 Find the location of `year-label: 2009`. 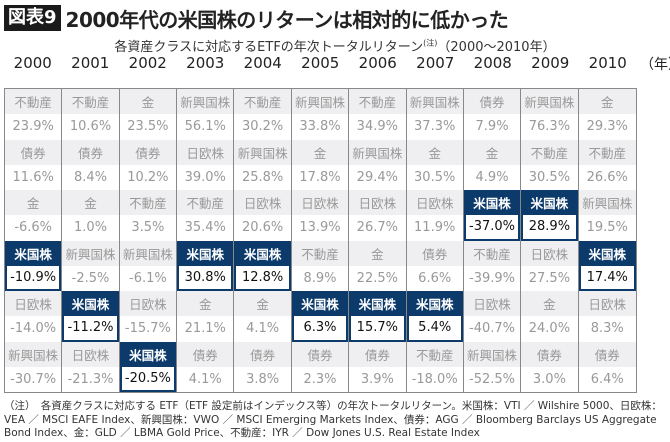

year-label: 2009 is located at coordinates (550, 63).